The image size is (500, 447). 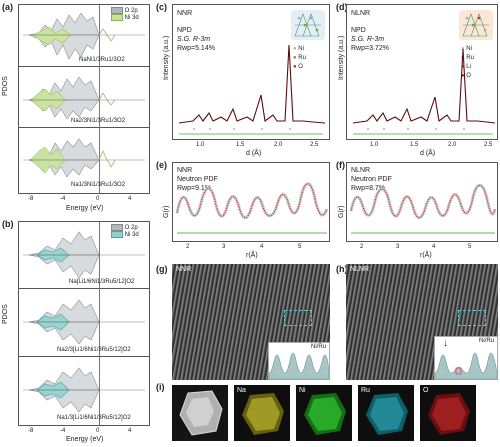 What do you see at coordinates (85, 208) in the screenshot?
I see `panel-a-xlabel: Energy (eV)` at bounding box center [85, 208].